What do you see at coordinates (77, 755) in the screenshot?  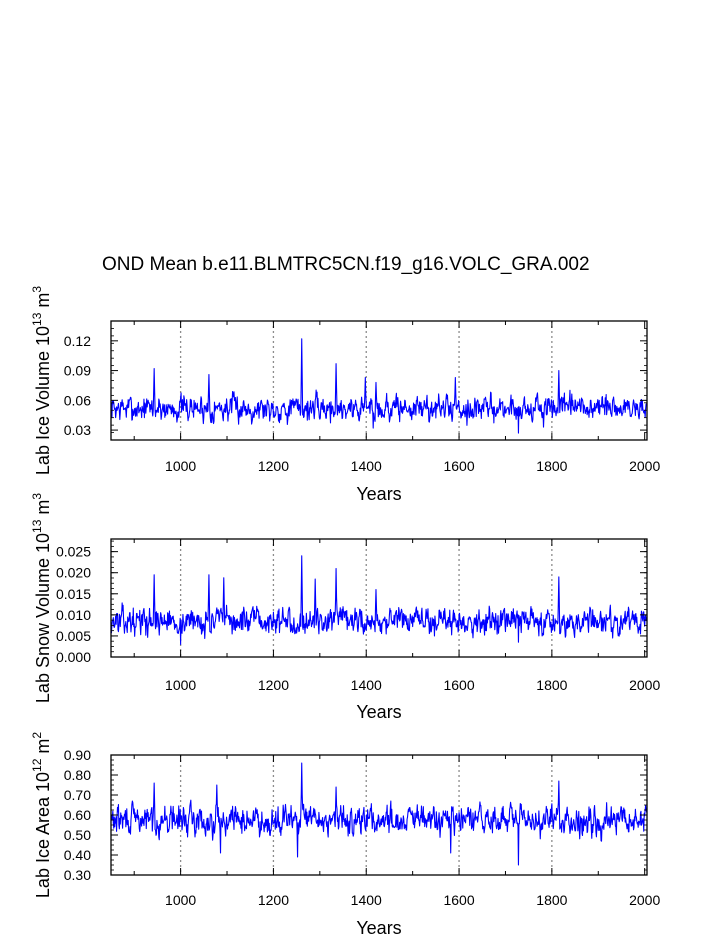 I see `y-tick-label: 0.90` at bounding box center [77, 755].